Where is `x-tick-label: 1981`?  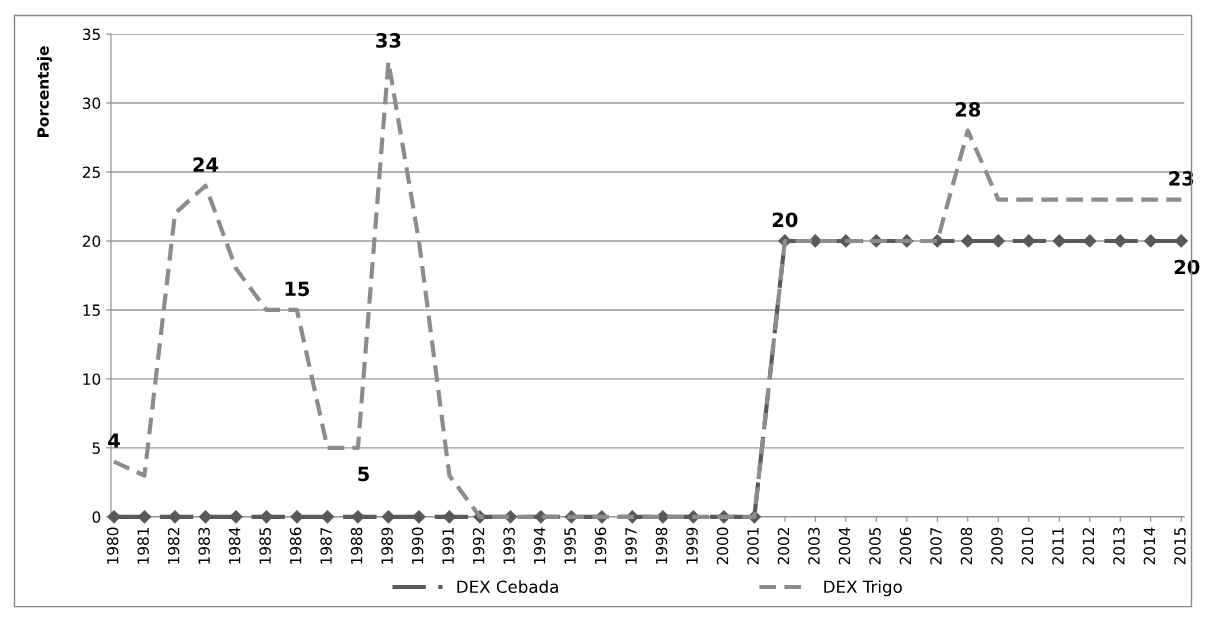
x-tick-label: 1981 is located at coordinates (143, 546).